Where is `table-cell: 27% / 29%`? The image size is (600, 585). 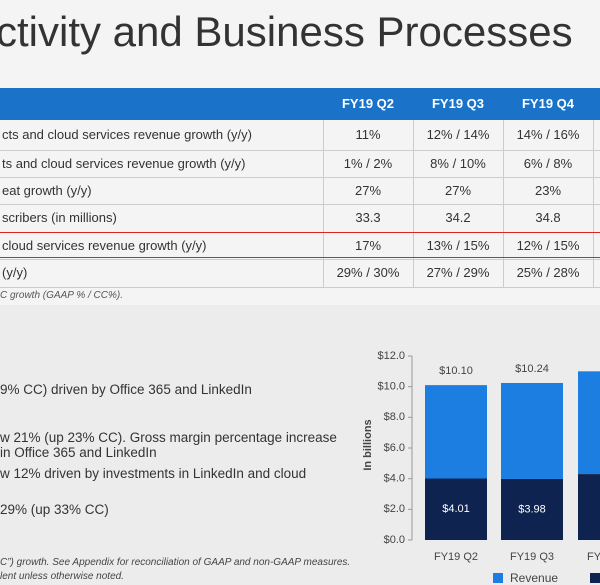
table-cell: 27% / 29% is located at coordinates (458, 272).